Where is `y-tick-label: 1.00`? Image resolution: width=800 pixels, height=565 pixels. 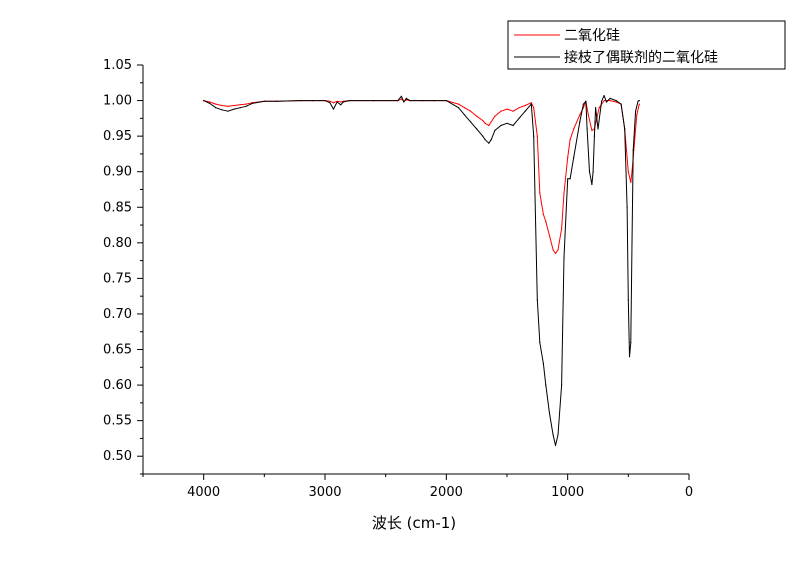 y-tick-label: 1.00 is located at coordinates (117, 101).